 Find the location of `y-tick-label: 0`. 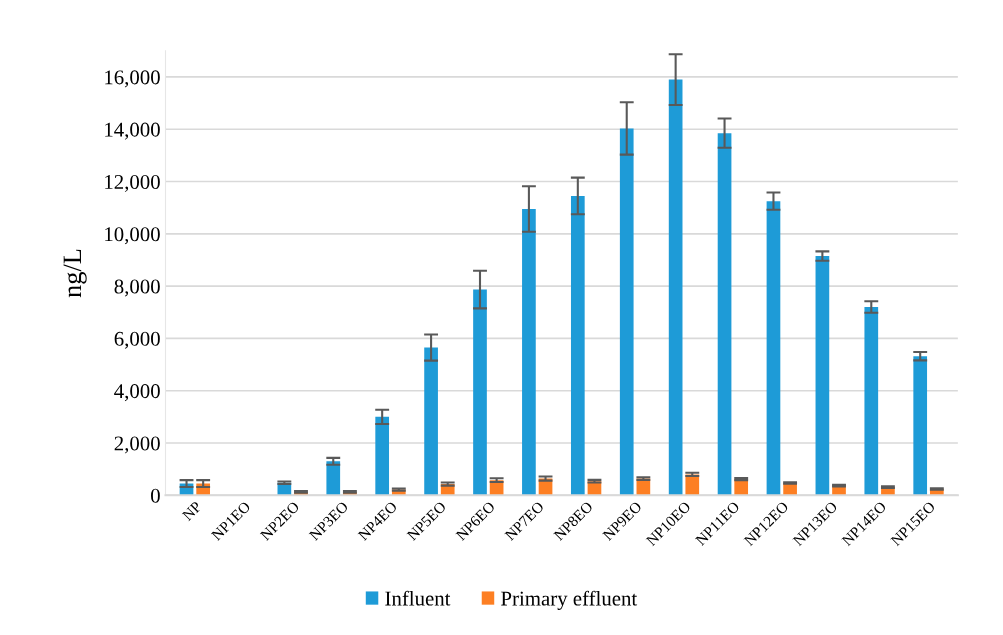

y-tick-label: 0 is located at coordinates (155, 495).